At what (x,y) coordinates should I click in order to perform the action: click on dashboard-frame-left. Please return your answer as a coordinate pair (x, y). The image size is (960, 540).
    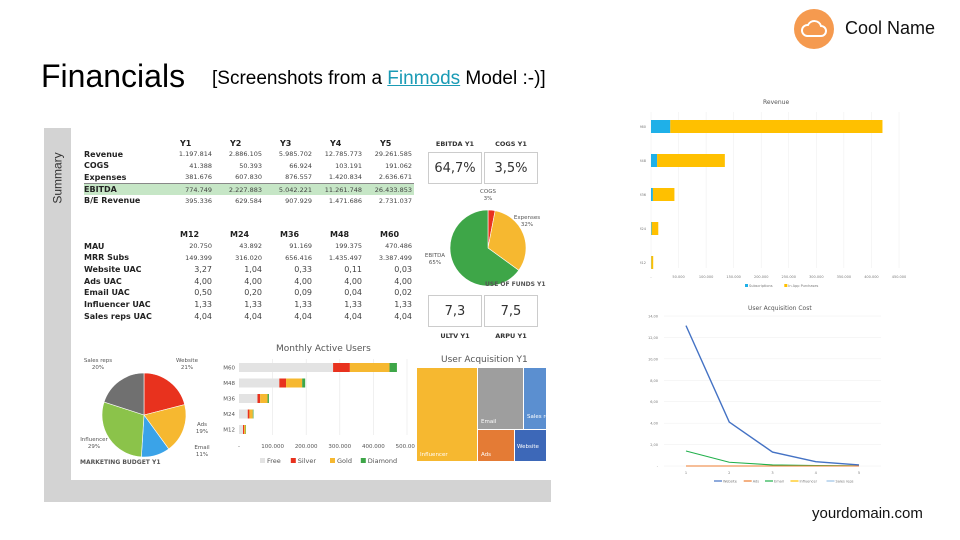
    Looking at the image, I should click on (57, 315).